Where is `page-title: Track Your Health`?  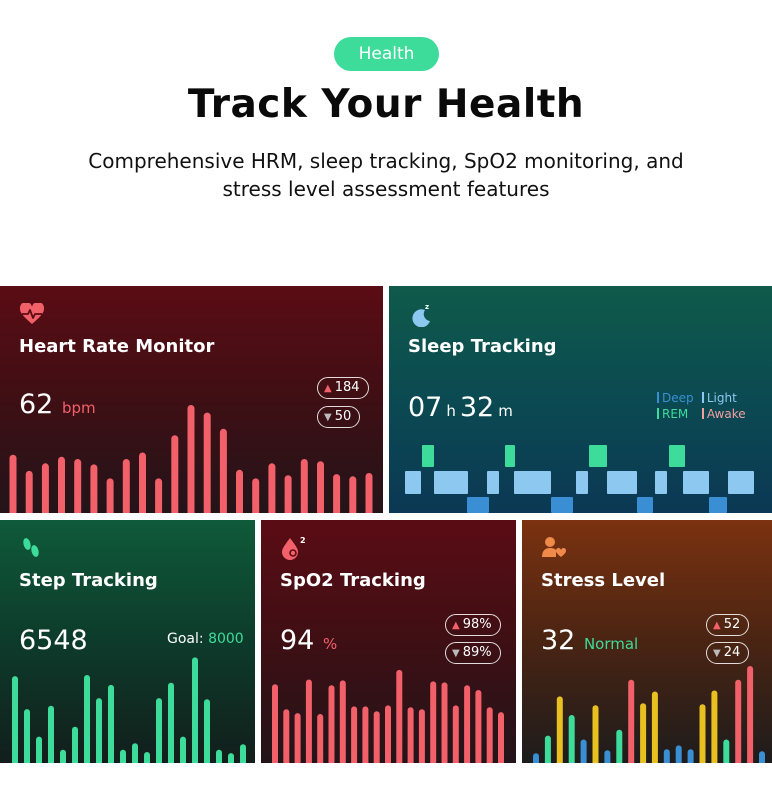 page-title: Track Your Health is located at coordinates (386, 104).